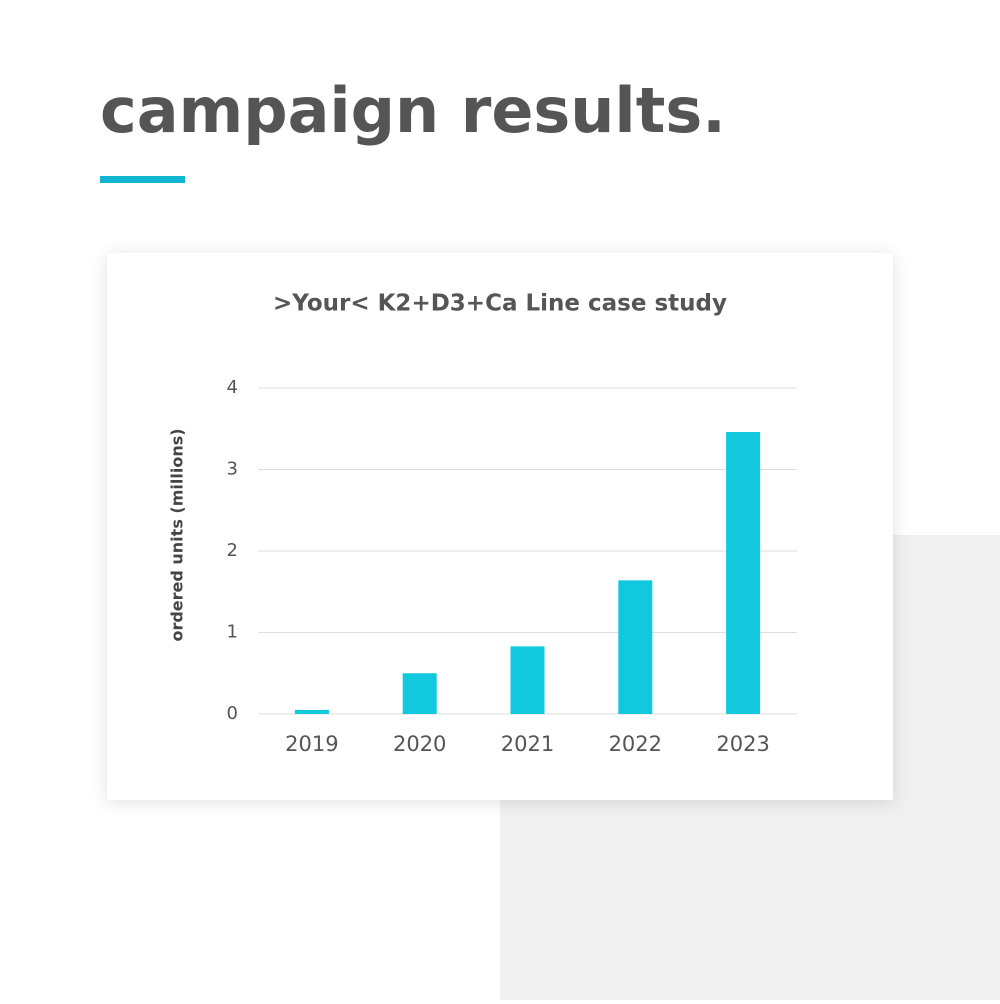 The height and width of the screenshot is (1004, 1000). What do you see at coordinates (311, 744) in the screenshot?
I see `x-tick-label: 2019` at bounding box center [311, 744].